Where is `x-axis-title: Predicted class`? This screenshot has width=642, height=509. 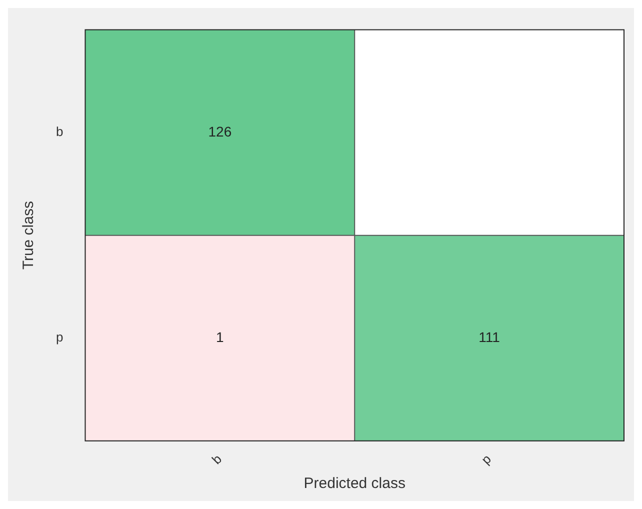
x-axis-title: Predicted class is located at coordinates (355, 483).